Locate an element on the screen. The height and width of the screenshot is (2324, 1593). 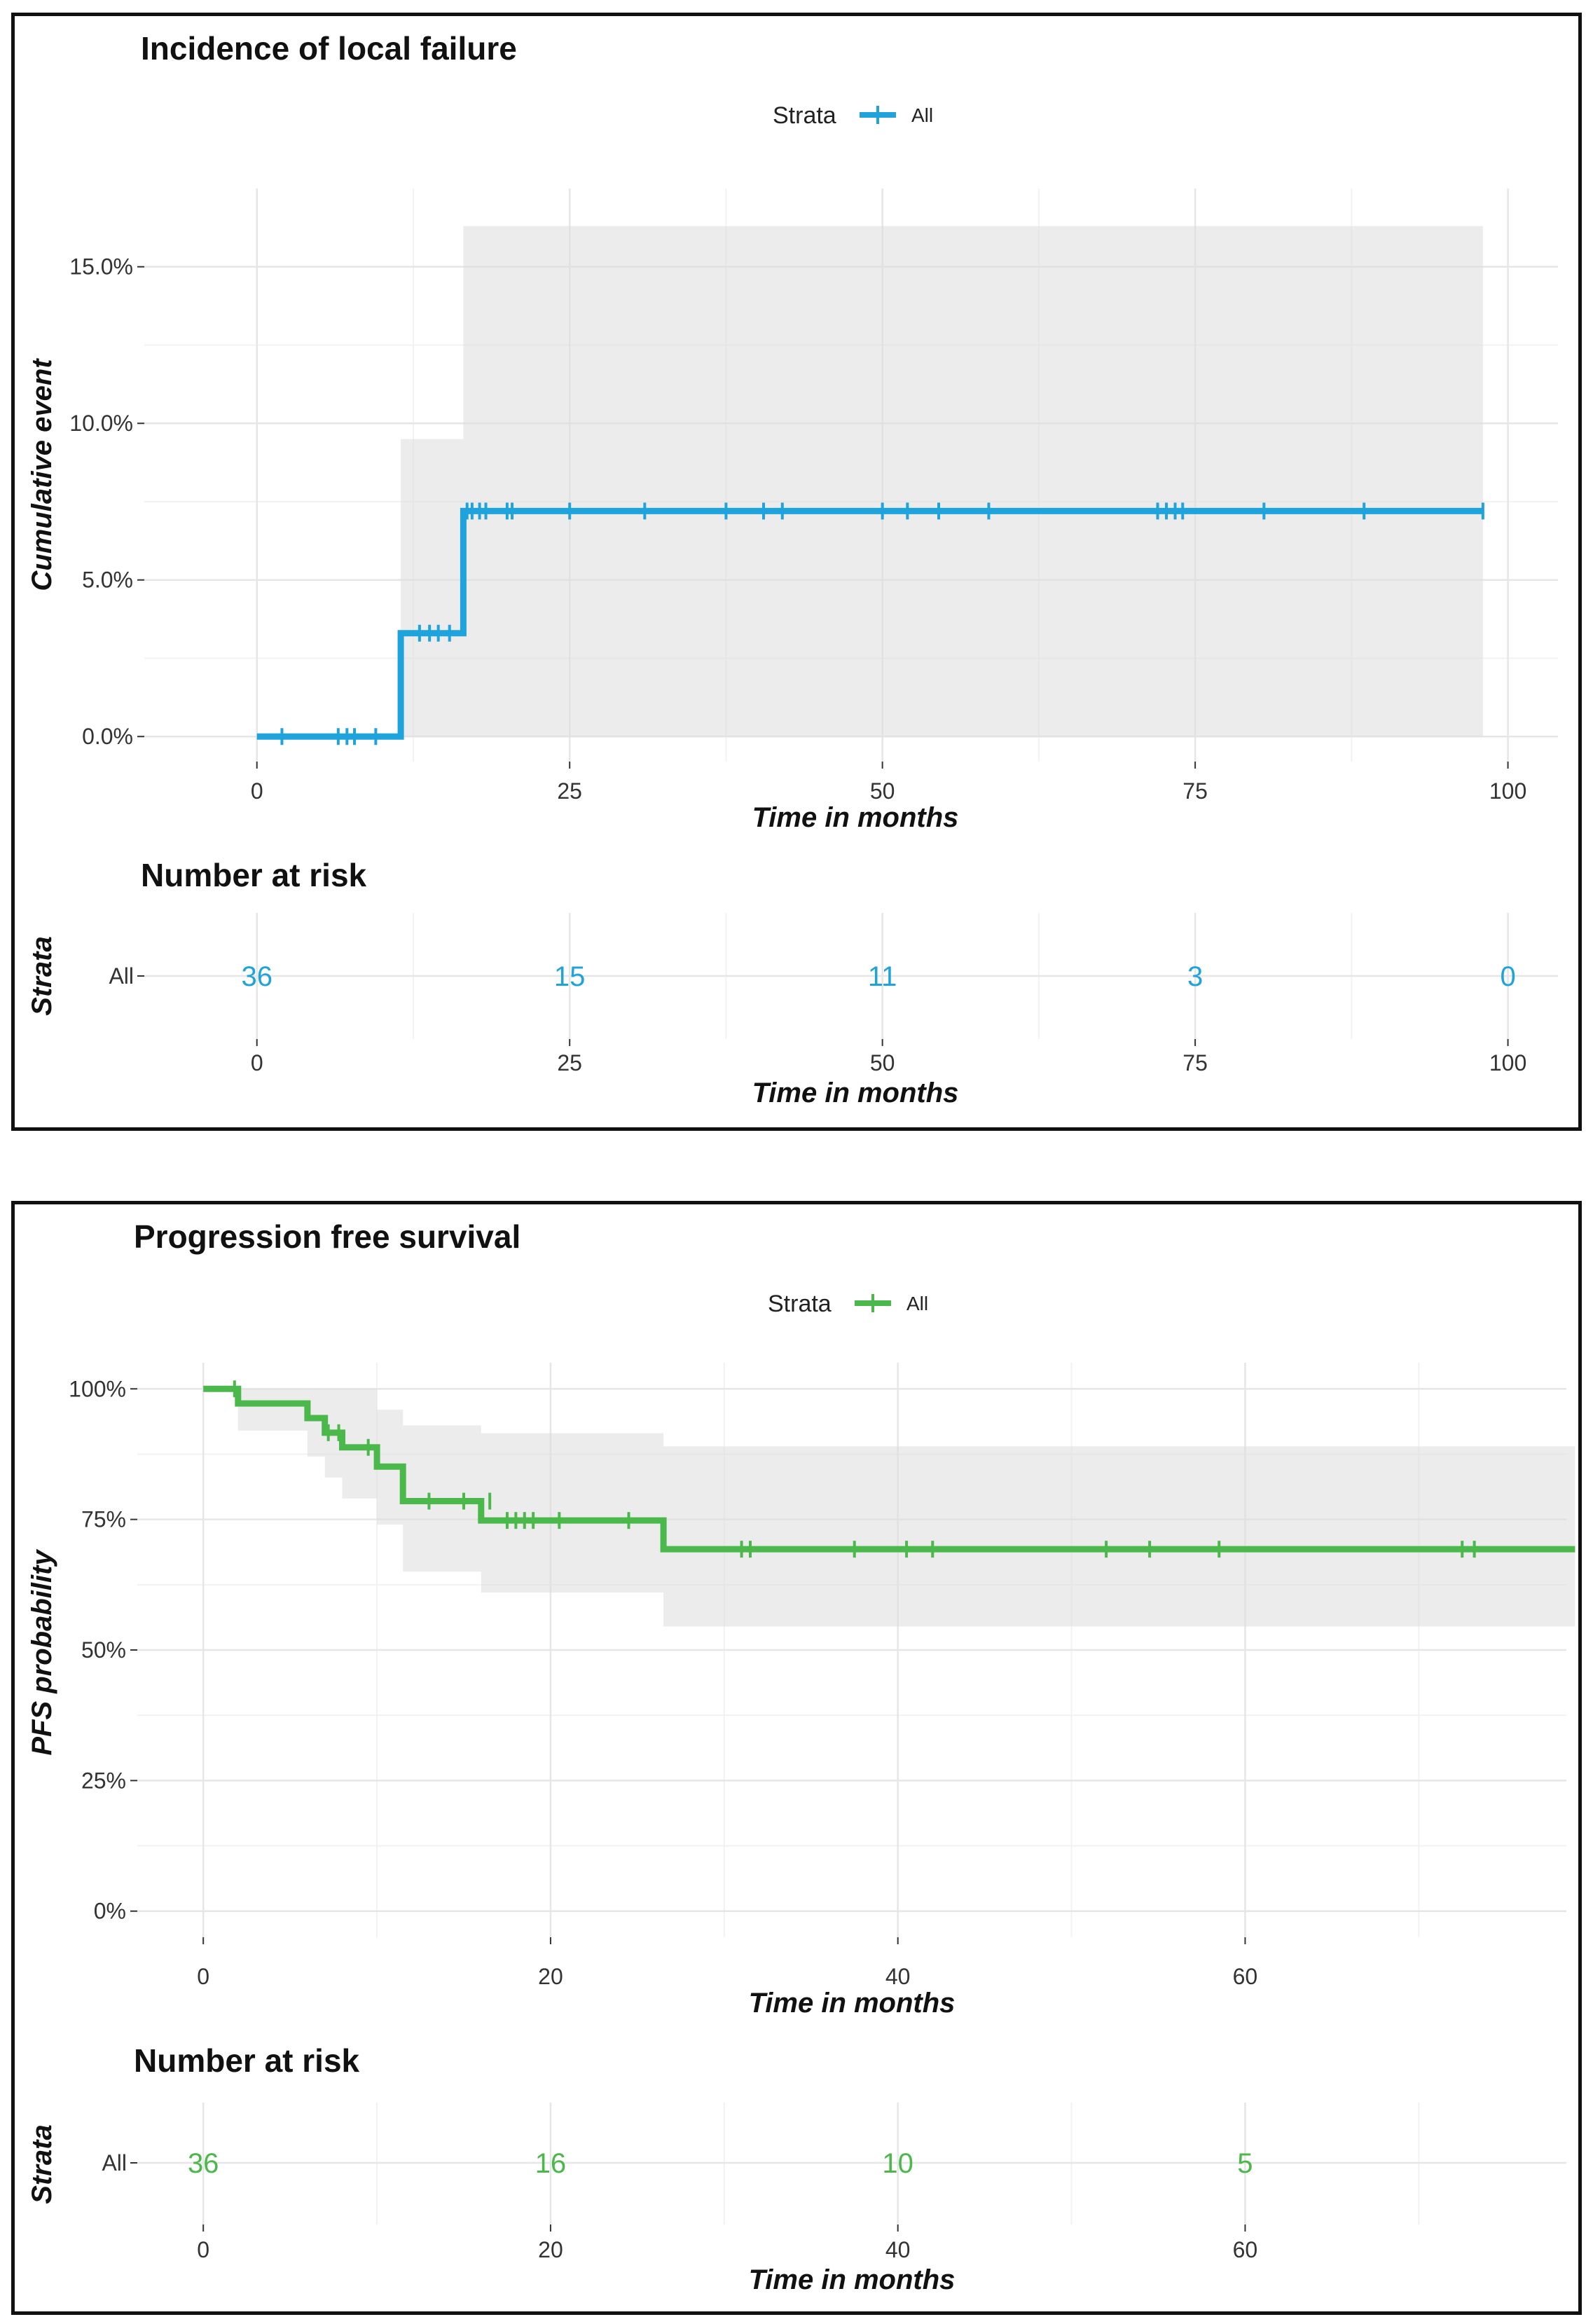
chart-title: Incidence of local failure is located at coordinates (329, 48).